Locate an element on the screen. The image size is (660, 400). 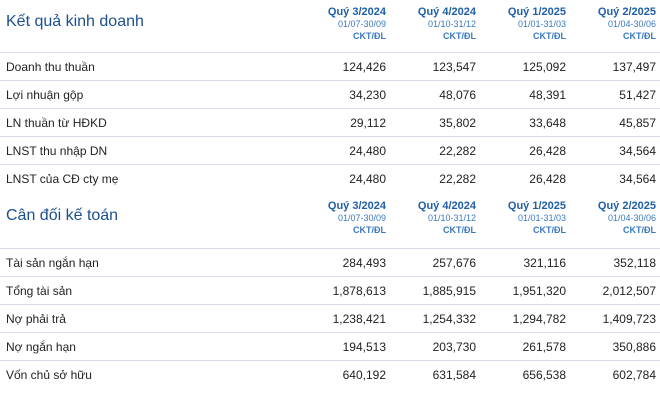
balance-title: Cân đối kế toán is located at coordinates (62, 215).